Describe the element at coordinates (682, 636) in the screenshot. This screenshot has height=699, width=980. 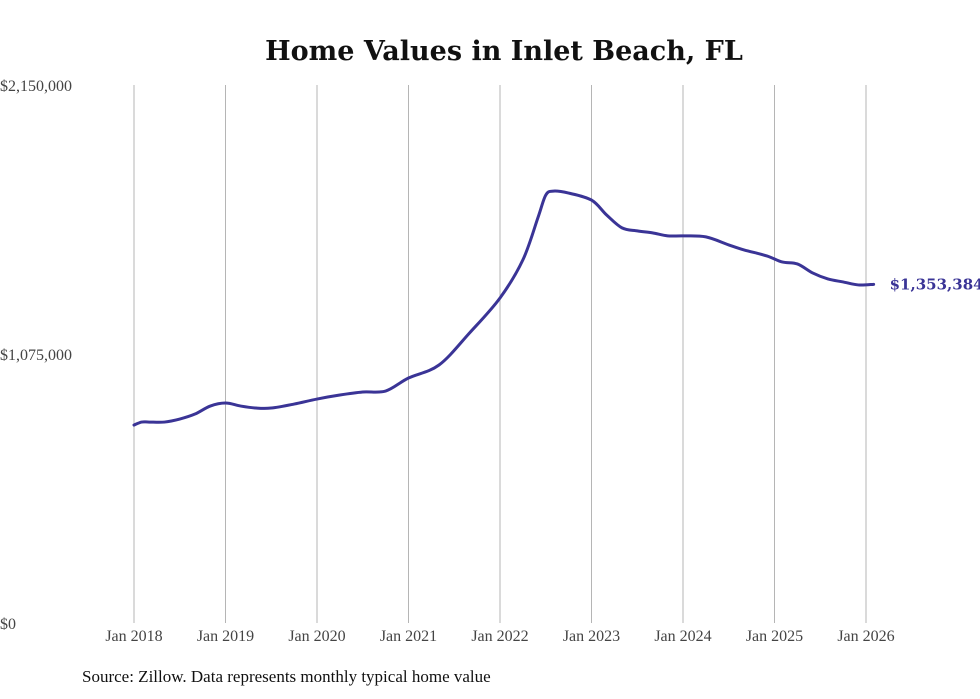
I see `x-tick-label: Jan 2024` at that location.